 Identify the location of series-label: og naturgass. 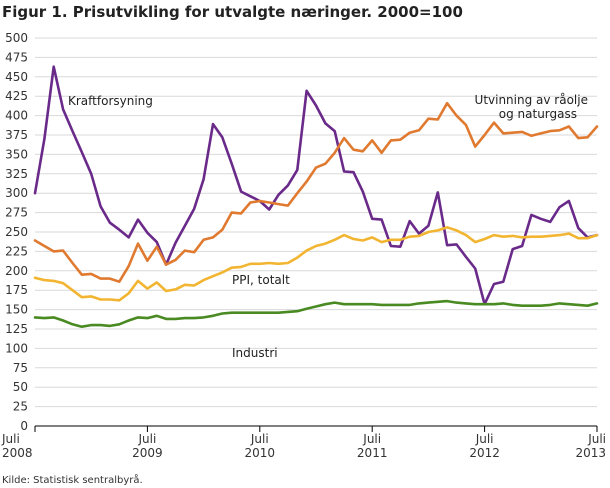
(538, 114).